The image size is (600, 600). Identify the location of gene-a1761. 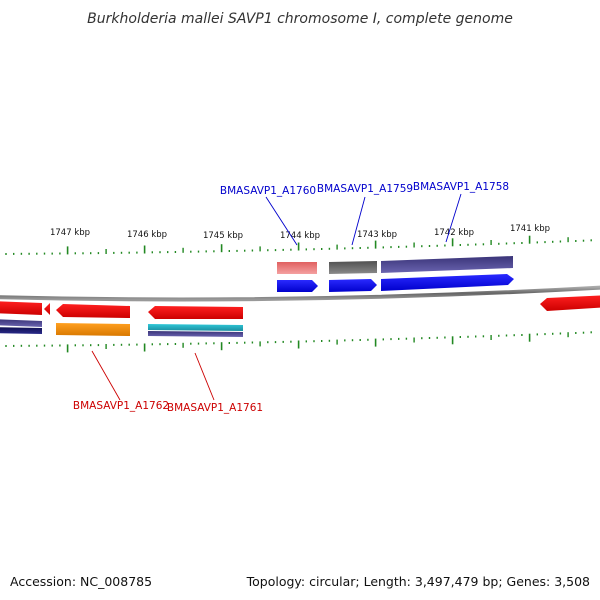
(195, 312).